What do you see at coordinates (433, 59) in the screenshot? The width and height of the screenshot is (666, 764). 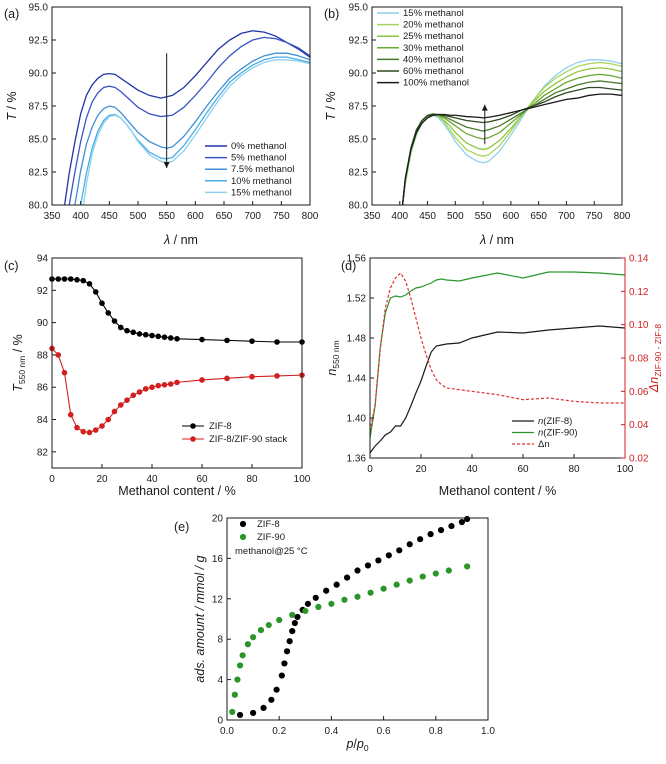 I see `legend-label: 40% methanol` at bounding box center [433, 59].